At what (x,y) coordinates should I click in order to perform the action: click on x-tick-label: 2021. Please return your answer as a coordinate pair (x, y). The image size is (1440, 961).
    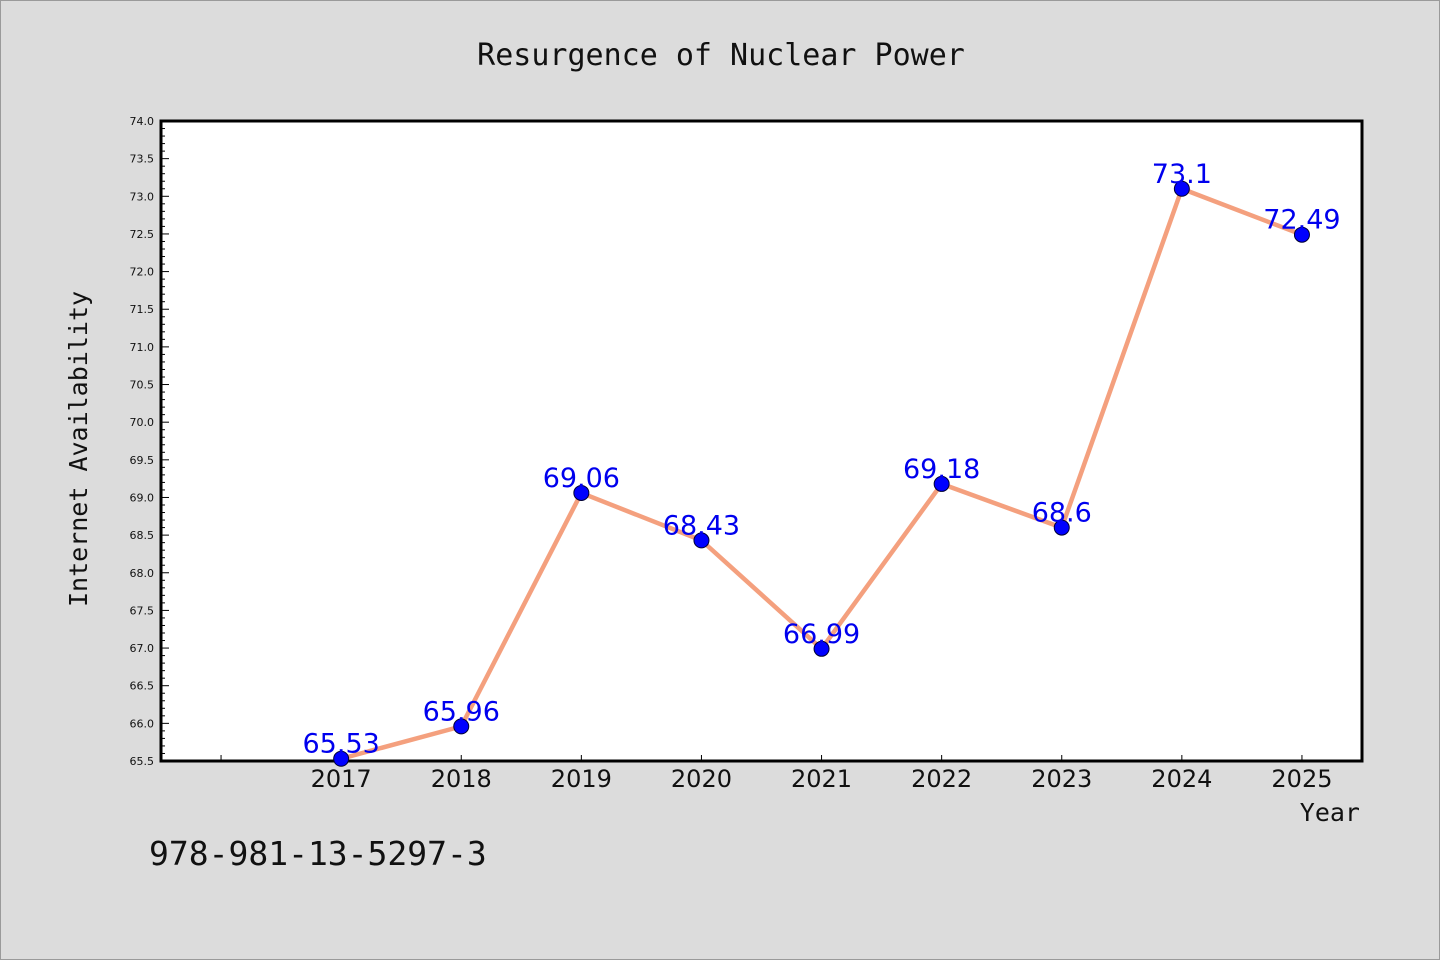
    Looking at the image, I should click on (821, 779).